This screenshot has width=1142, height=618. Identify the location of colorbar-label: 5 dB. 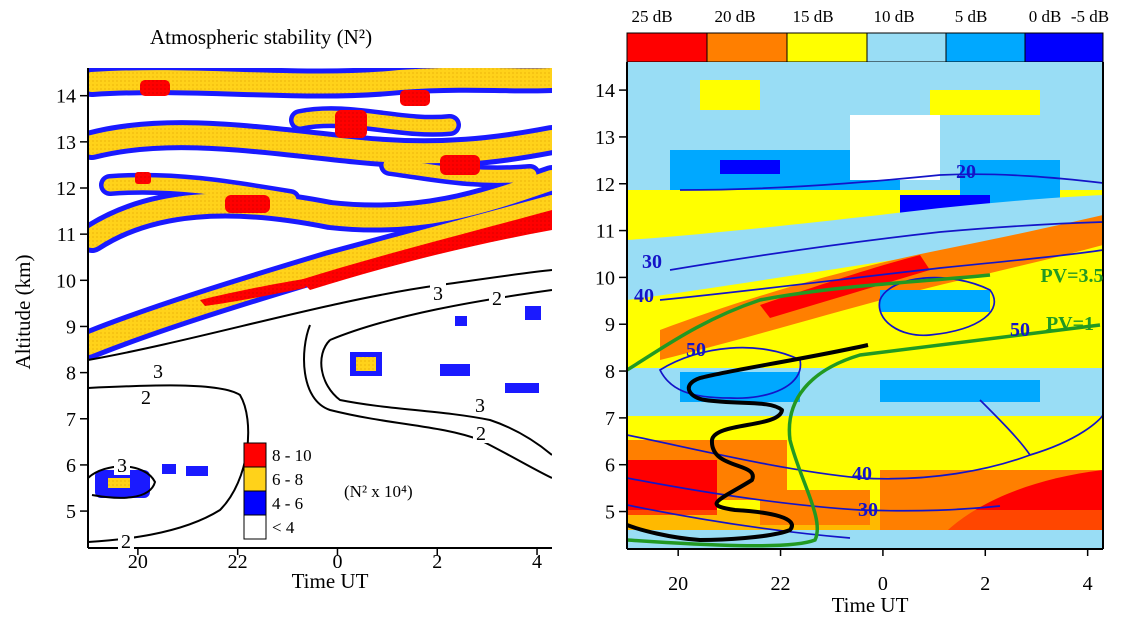
(971, 16).